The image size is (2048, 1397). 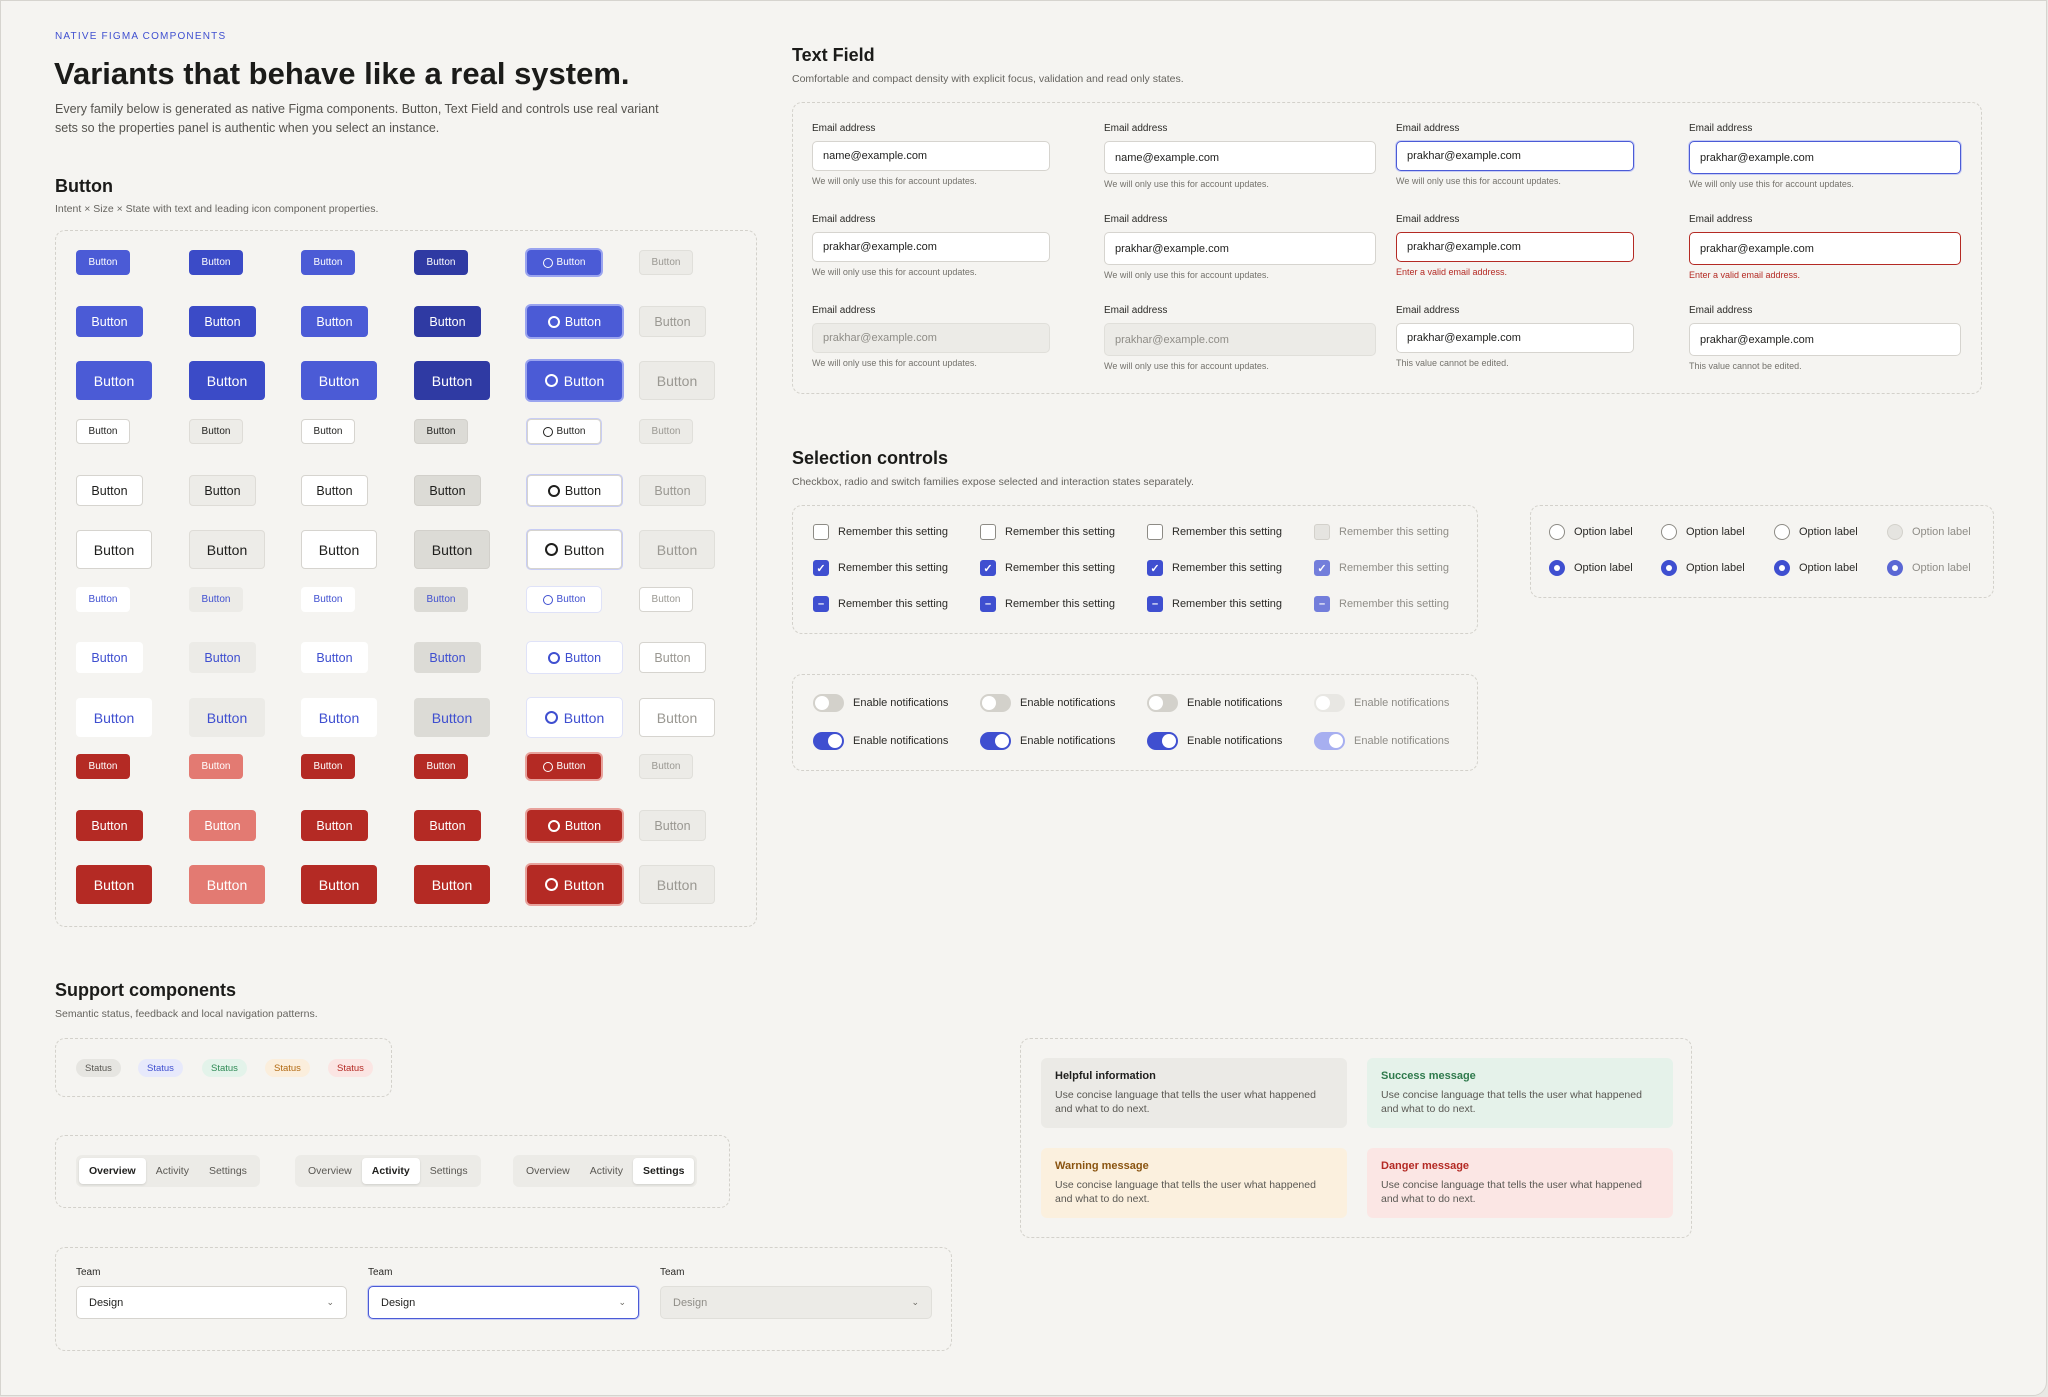 I want to click on button-r4-c2: Button, so click(x=216, y=431).